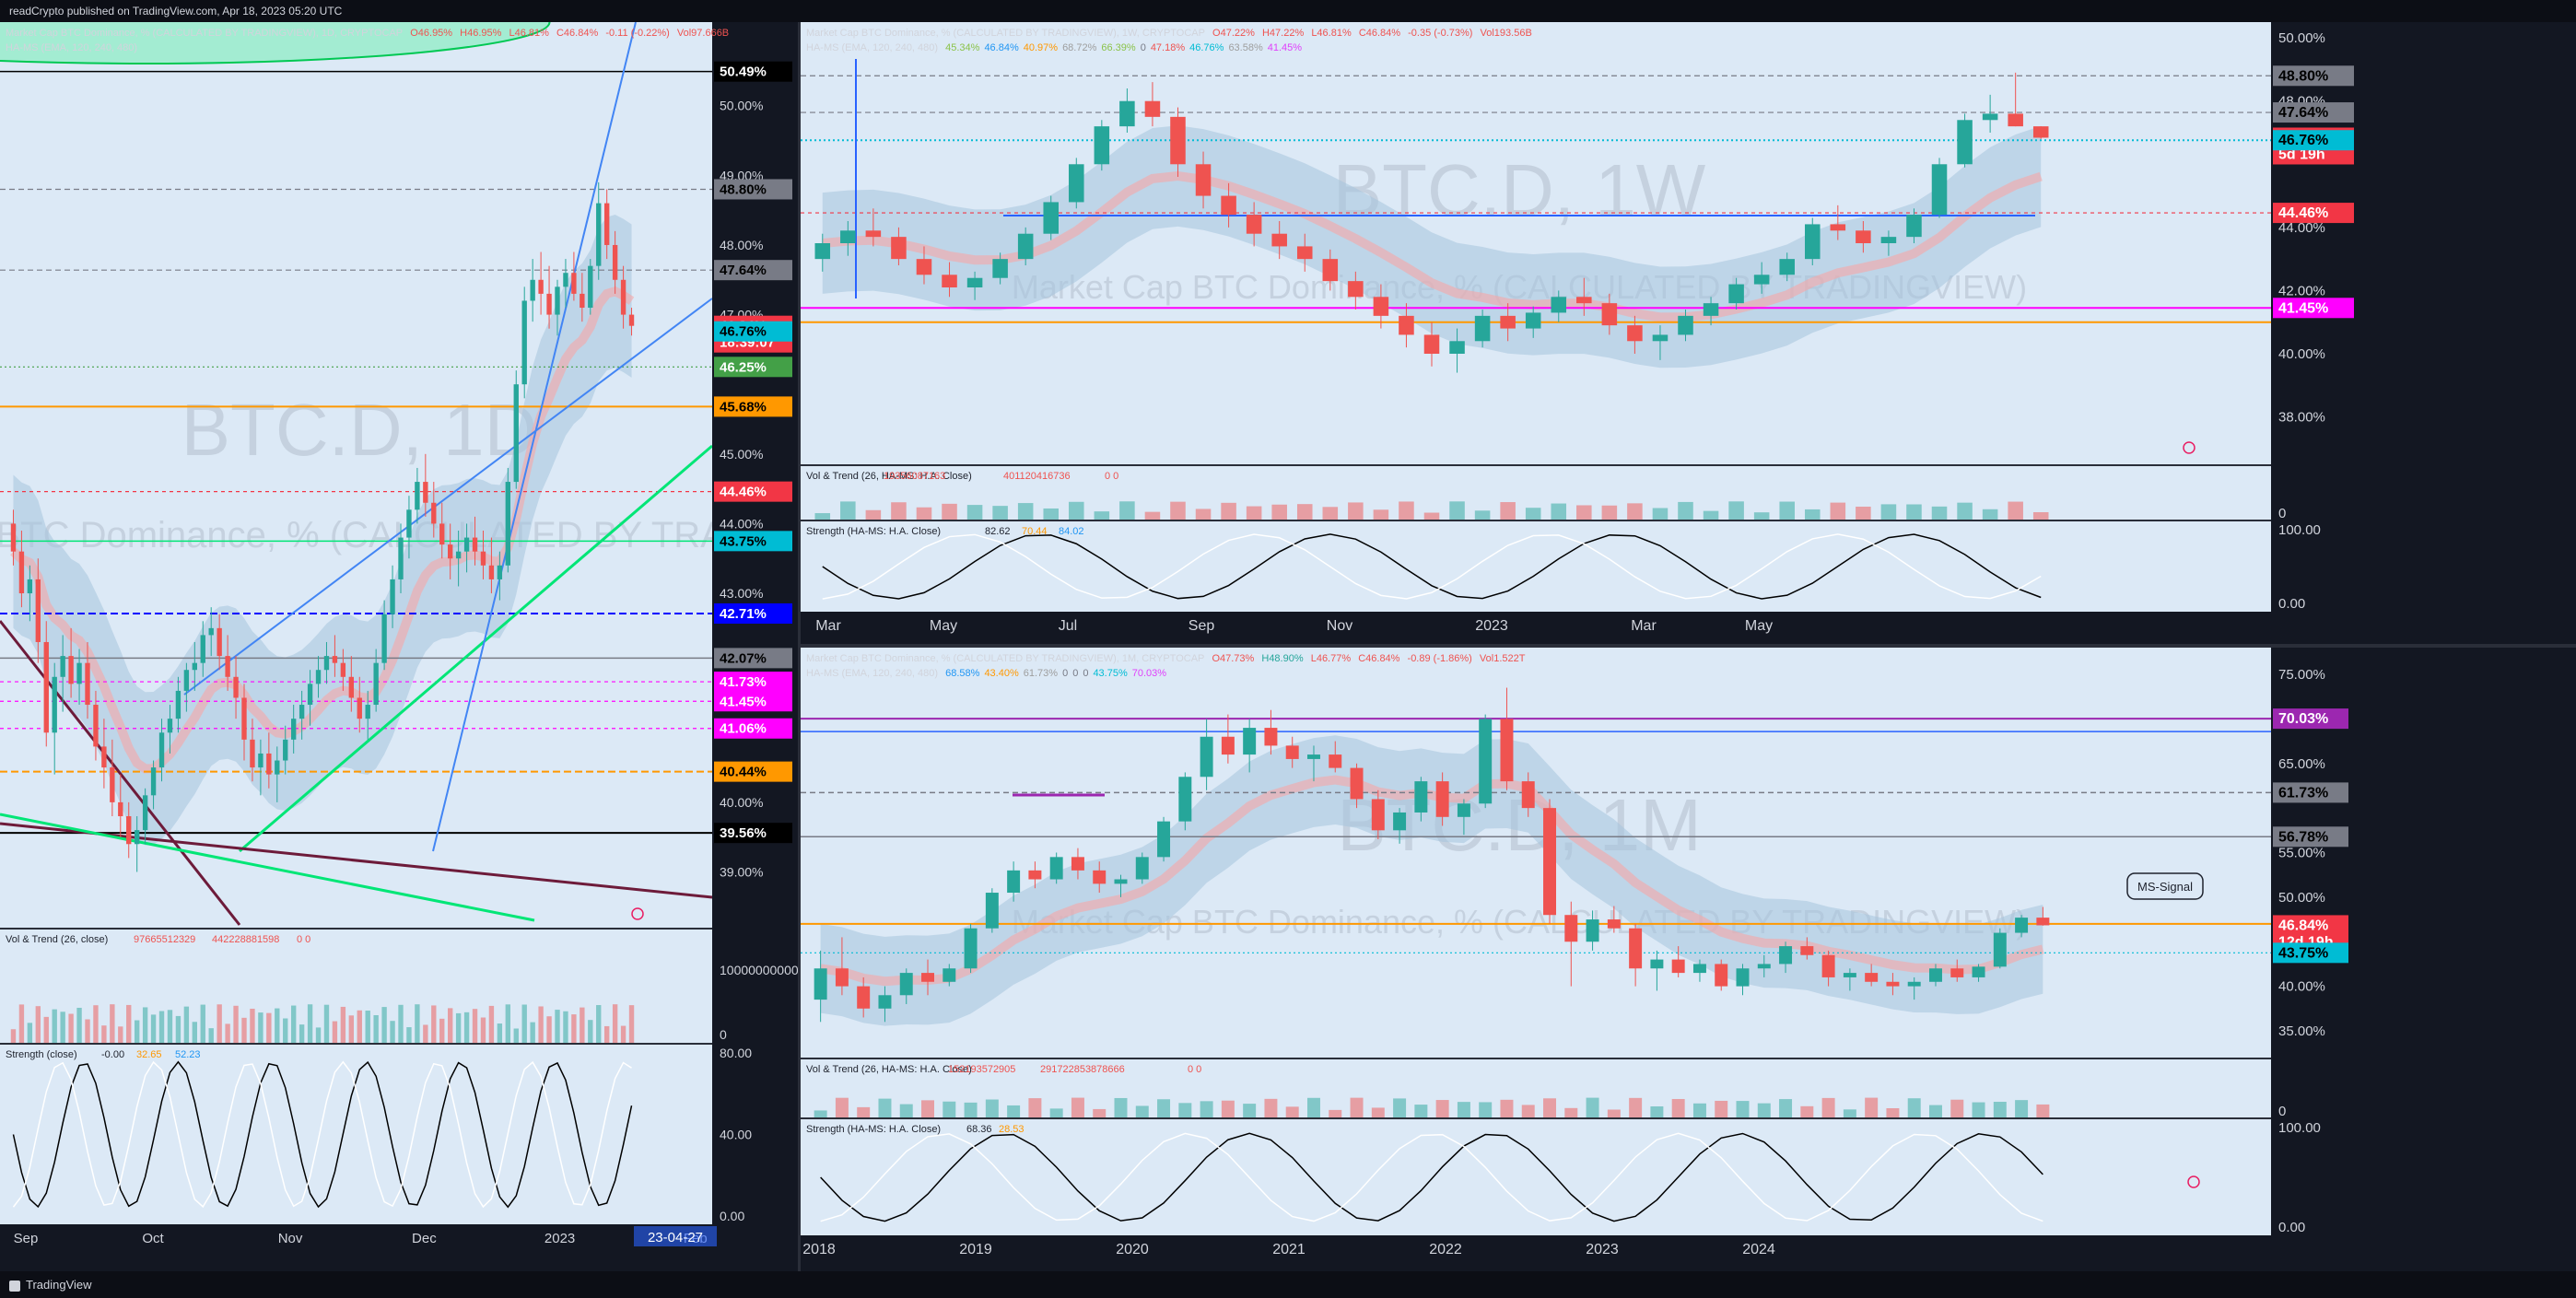 Image resolution: width=2576 pixels, height=1298 pixels. I want to click on y-tick-label: 40.00%, so click(2301, 987).